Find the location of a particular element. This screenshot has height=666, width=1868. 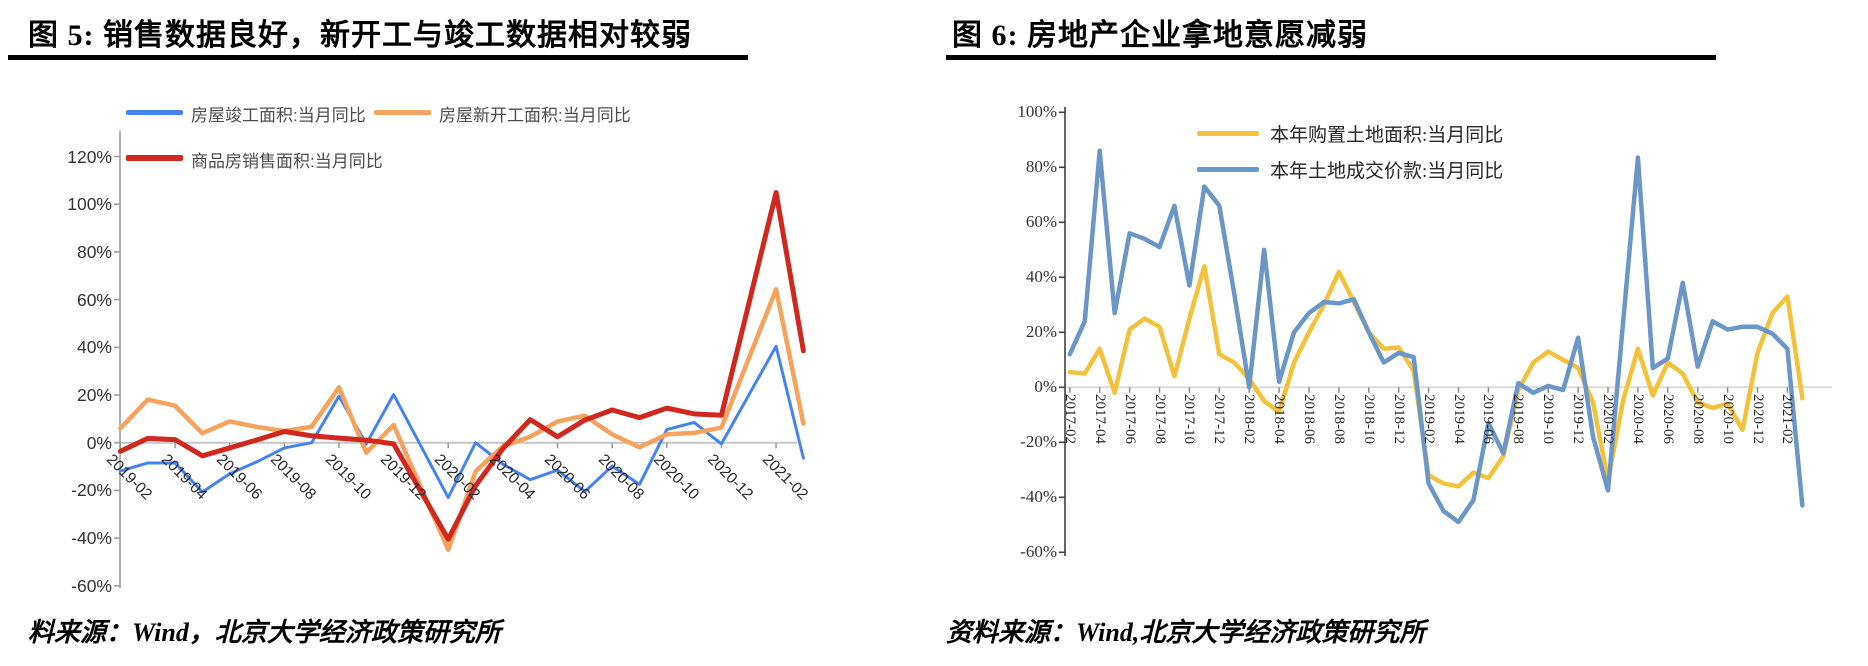

x-tick-label: 2017-02 is located at coordinates (1069, 419).